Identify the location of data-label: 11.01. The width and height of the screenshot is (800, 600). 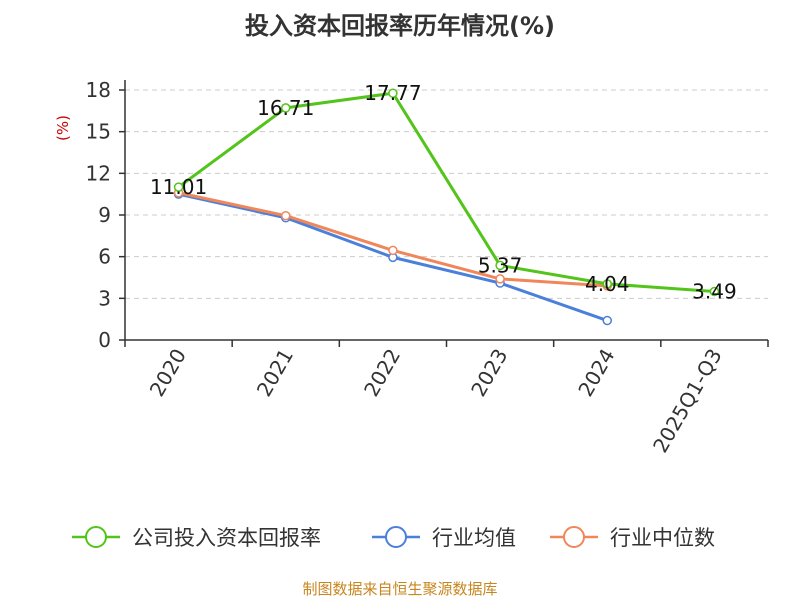
(178, 187).